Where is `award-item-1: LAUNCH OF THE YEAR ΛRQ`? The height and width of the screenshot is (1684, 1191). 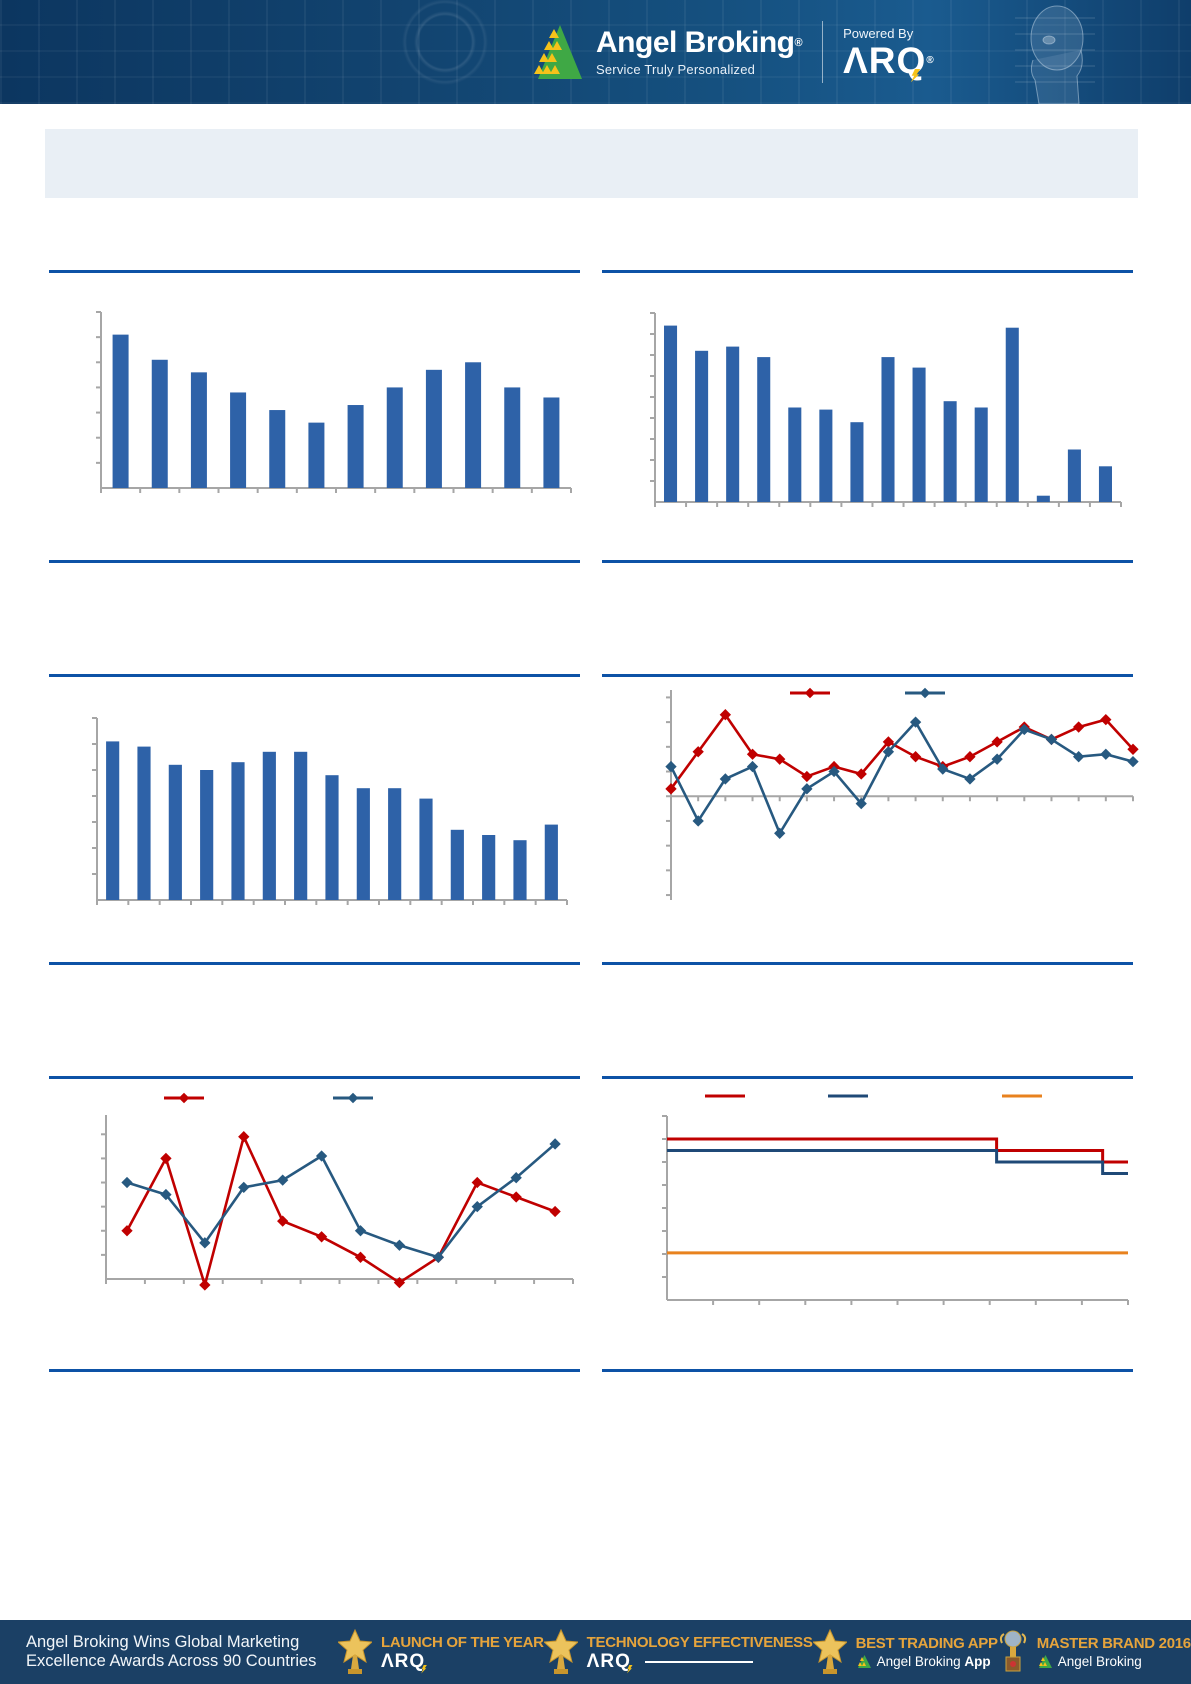 award-item-1: LAUNCH OF THE YEAR ΛRQ is located at coordinates (441, 1652).